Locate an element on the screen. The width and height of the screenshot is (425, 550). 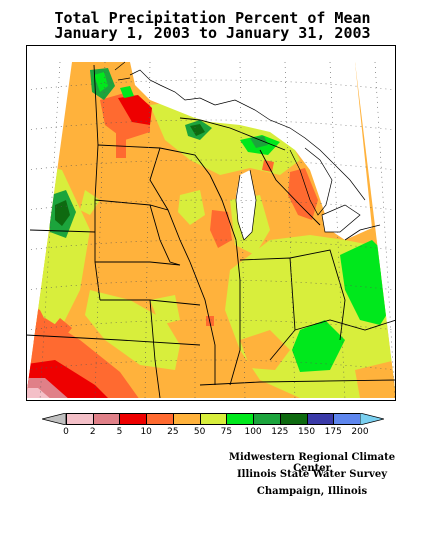
boundary-wy-ne is located at coordinates (62, 231).